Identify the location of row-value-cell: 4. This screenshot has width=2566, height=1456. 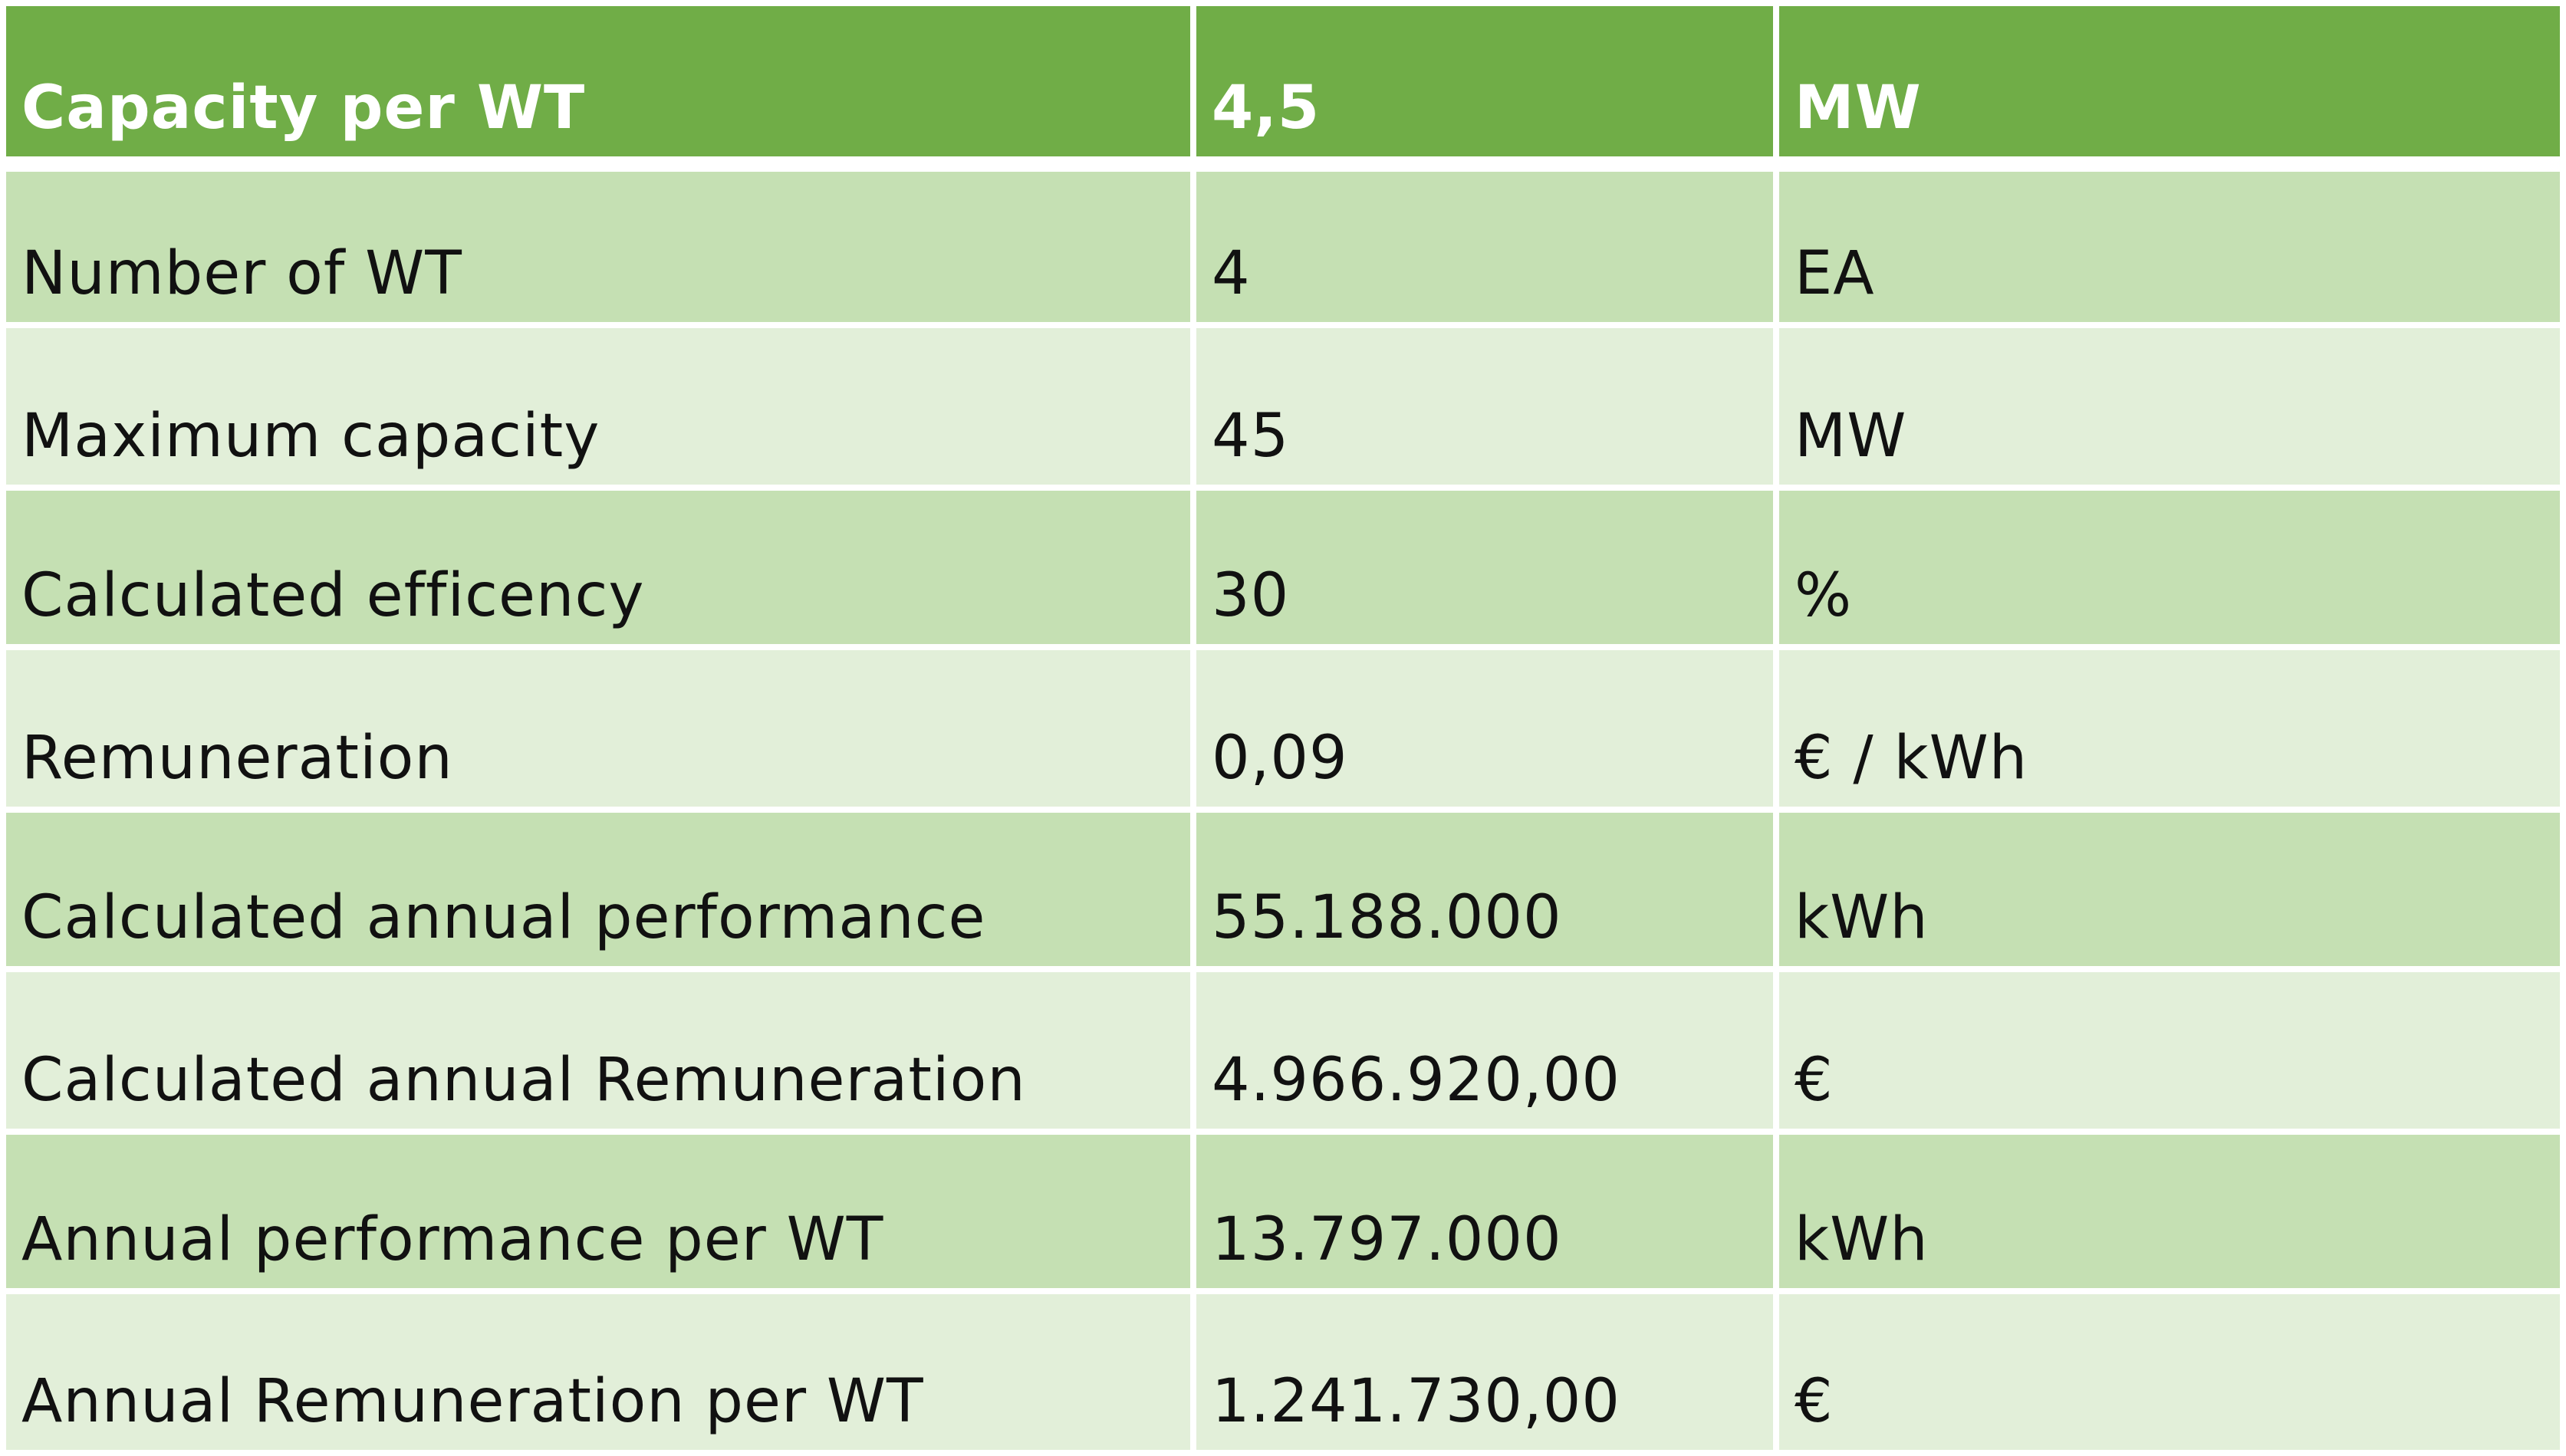
(1484, 247).